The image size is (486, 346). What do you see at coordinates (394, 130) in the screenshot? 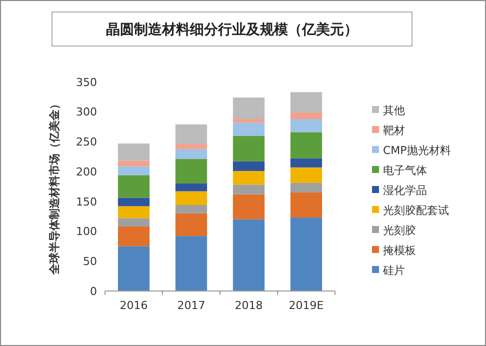
I see `legend-label: 靶材` at bounding box center [394, 130].